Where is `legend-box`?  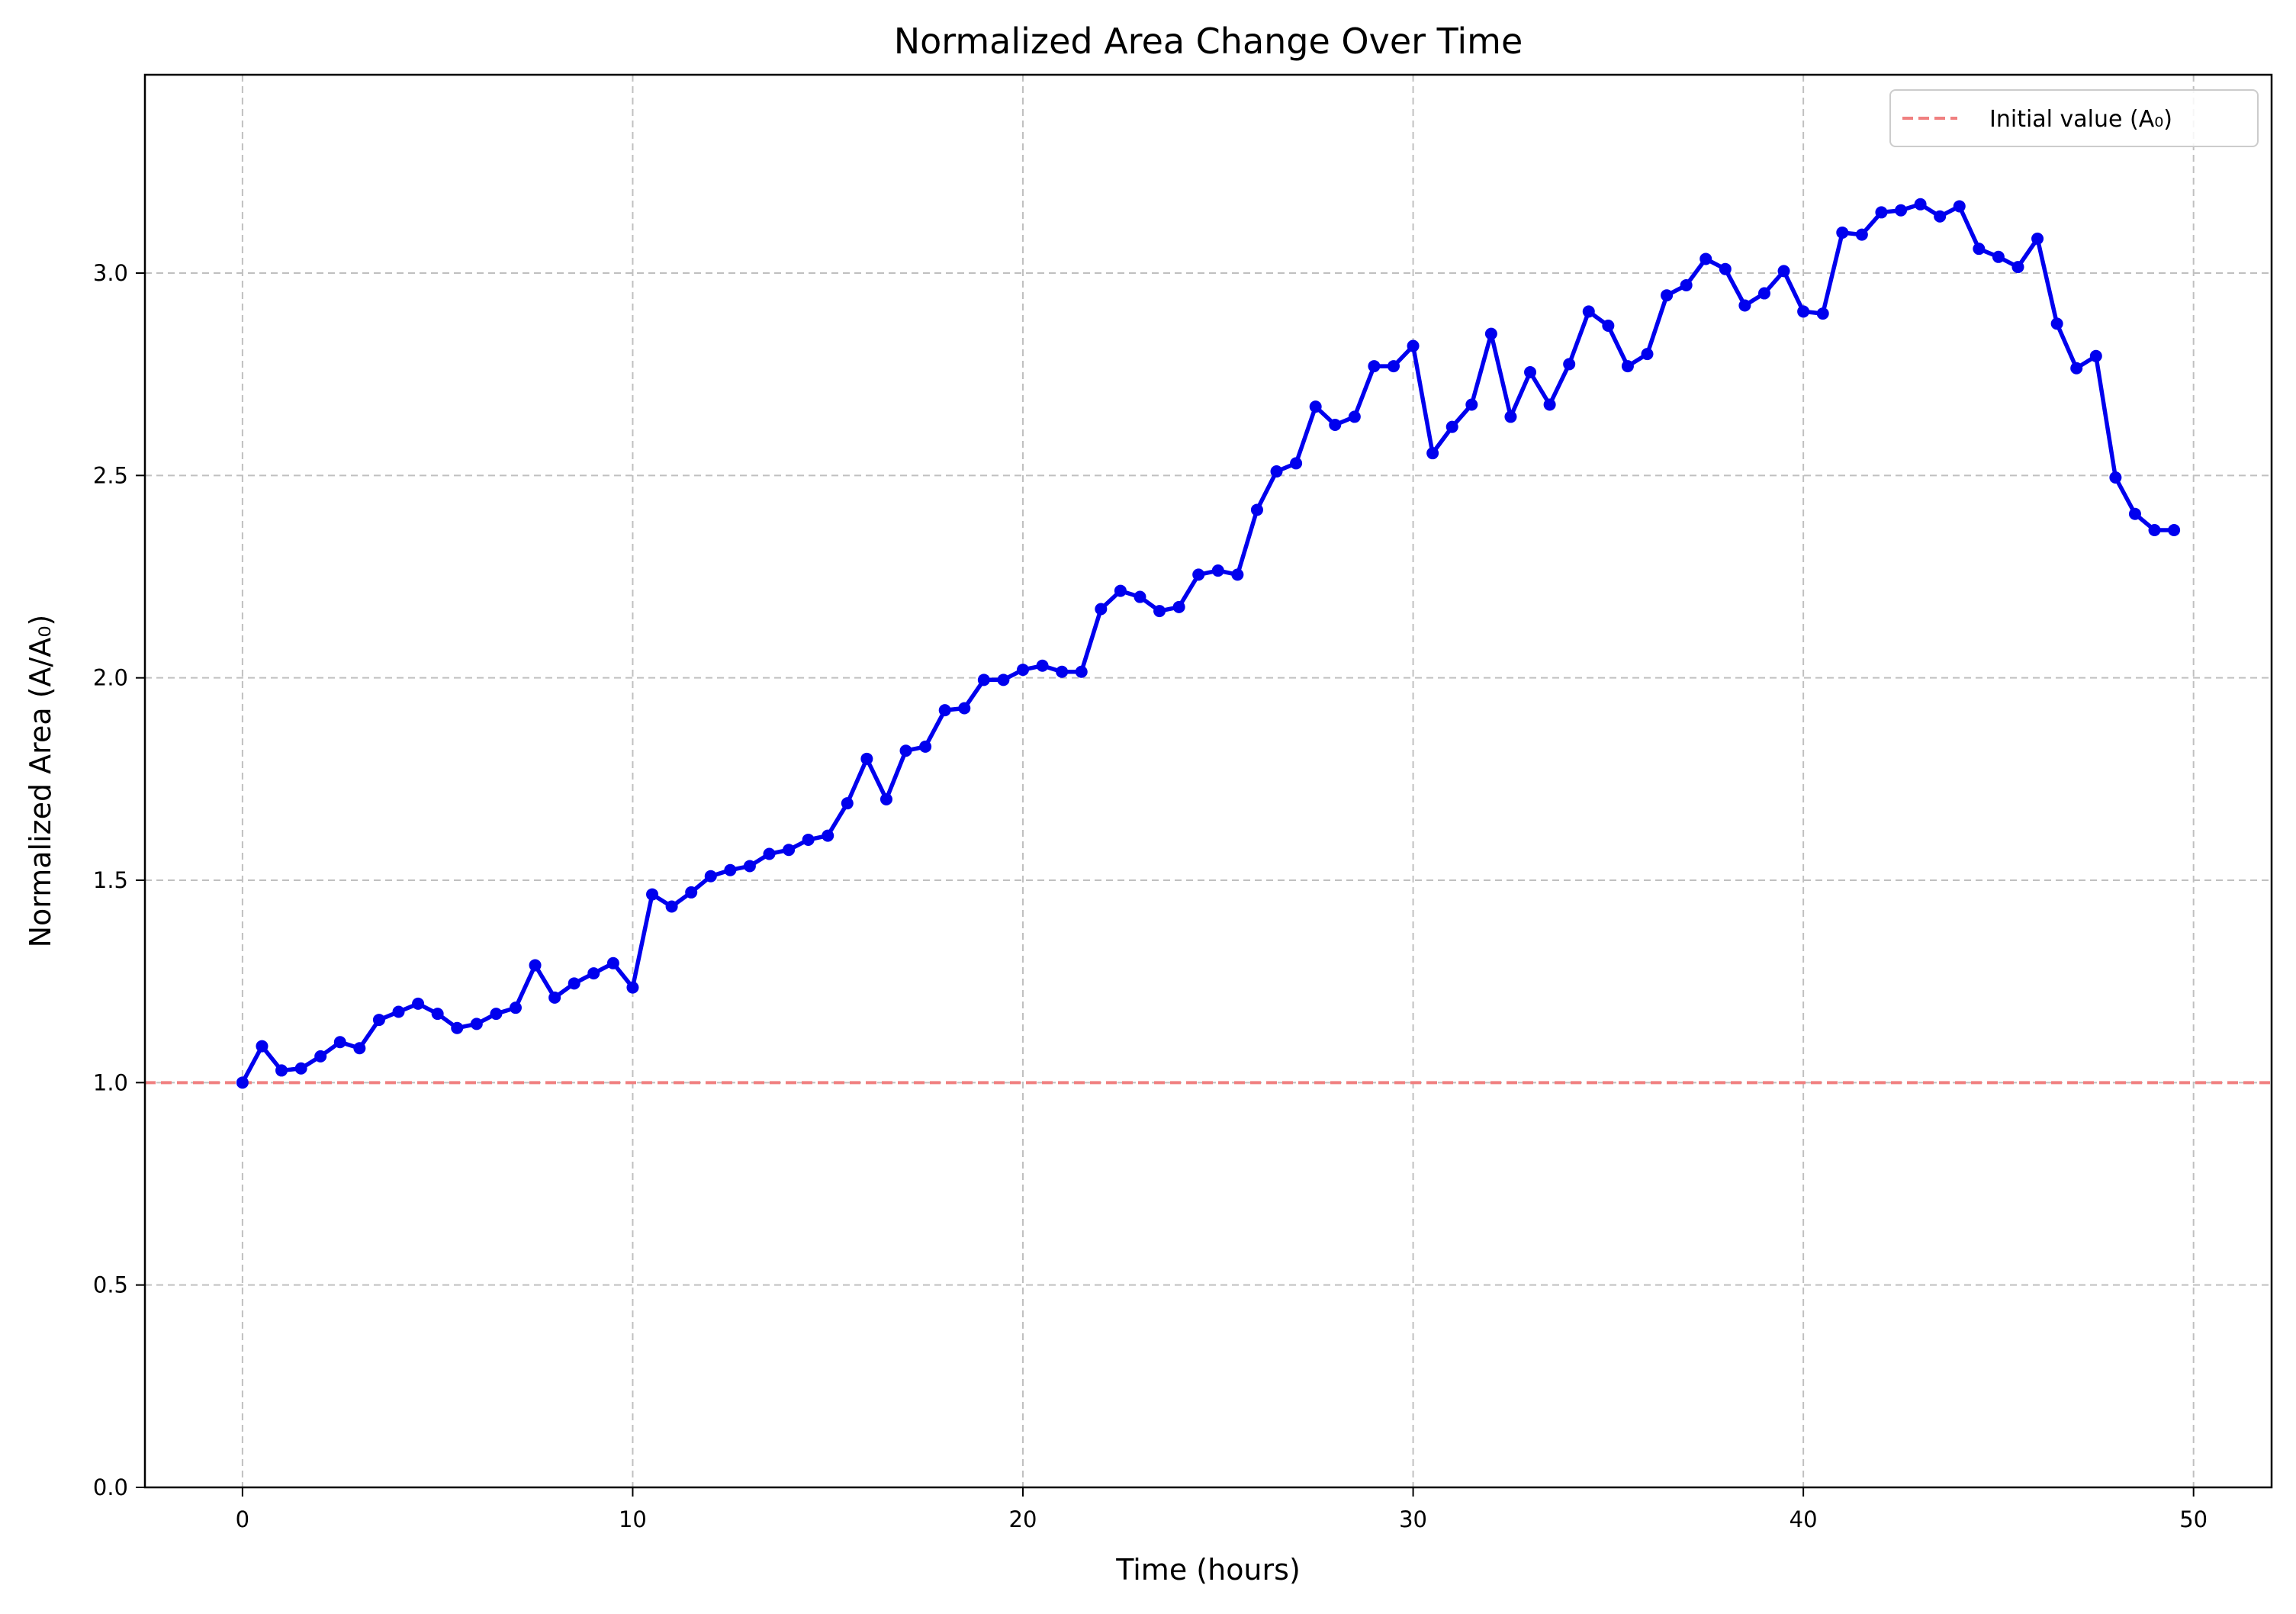
legend-box is located at coordinates (2074, 118).